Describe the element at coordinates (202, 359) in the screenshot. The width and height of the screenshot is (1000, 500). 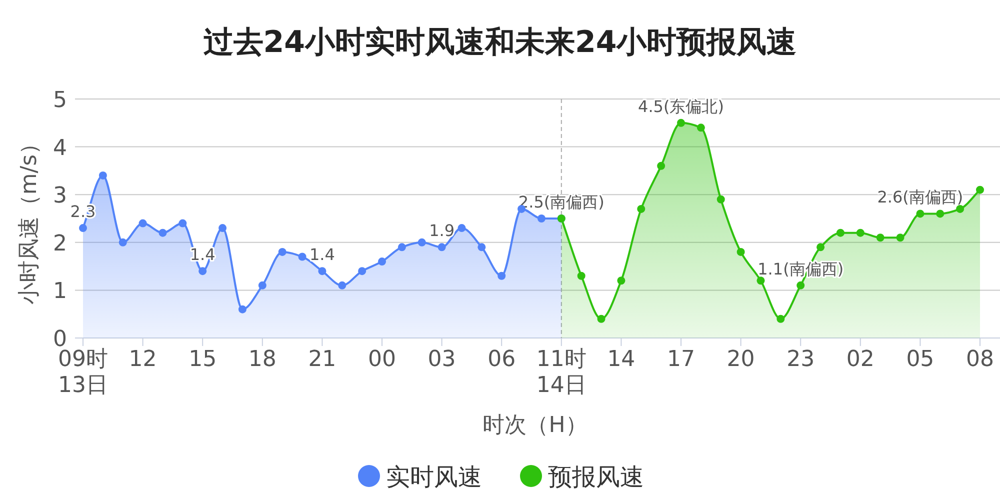
I see `x-tick-label: 15` at that location.